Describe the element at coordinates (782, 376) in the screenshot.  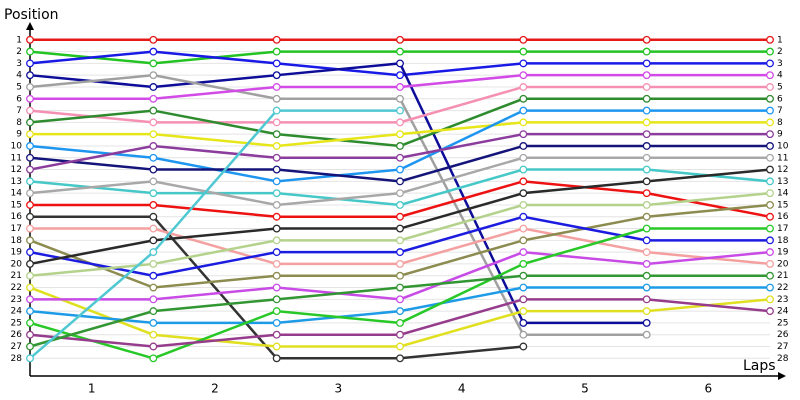
I see `x-axis-arrow` at that location.